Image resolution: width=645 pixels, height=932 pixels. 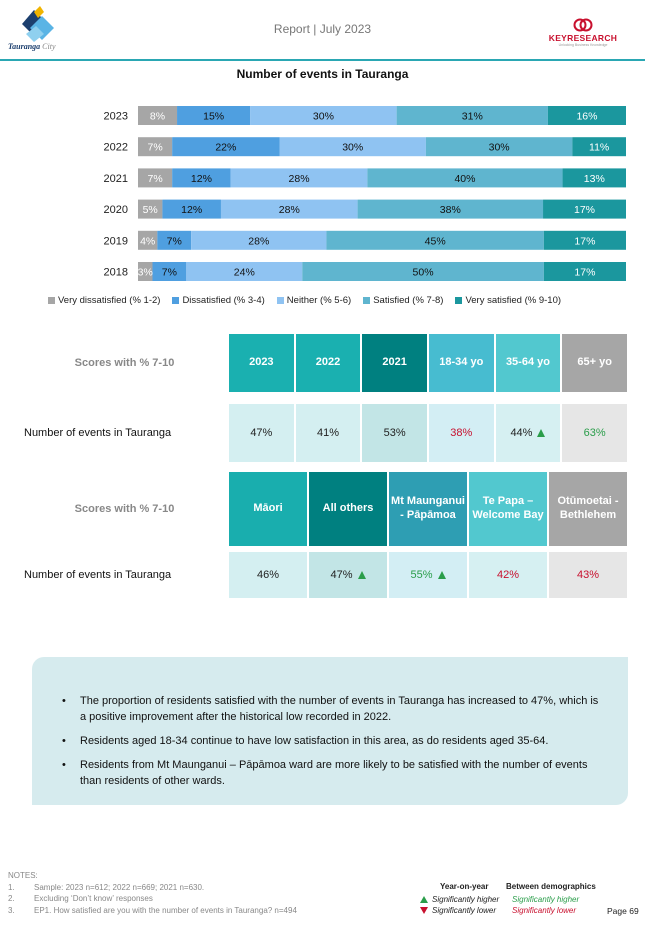 I want to click on year-tick-label: 2018, so click(x=116, y=273).